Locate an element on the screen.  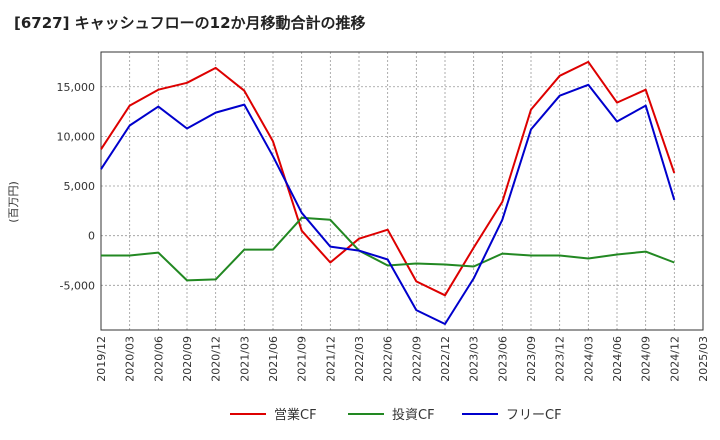
y-axis-label: (百万円) is located at coordinates (13, 202).